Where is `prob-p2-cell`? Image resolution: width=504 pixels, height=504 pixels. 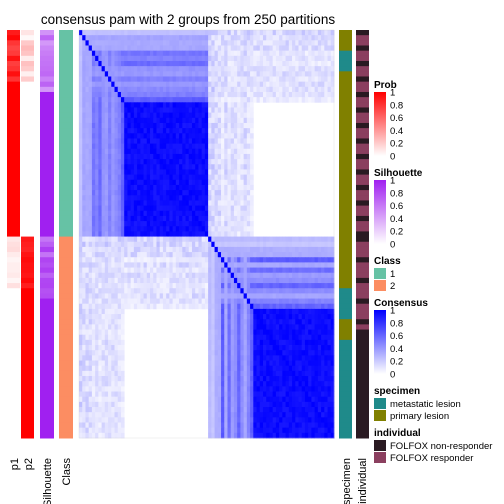 prob-p2-cell is located at coordinates (27, 110).